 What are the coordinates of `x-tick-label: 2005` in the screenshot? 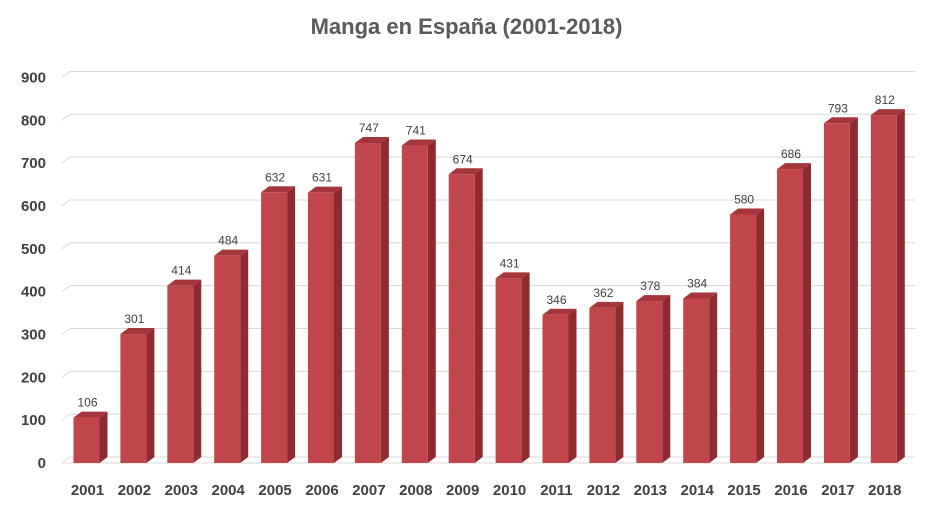 It's located at (274, 490).